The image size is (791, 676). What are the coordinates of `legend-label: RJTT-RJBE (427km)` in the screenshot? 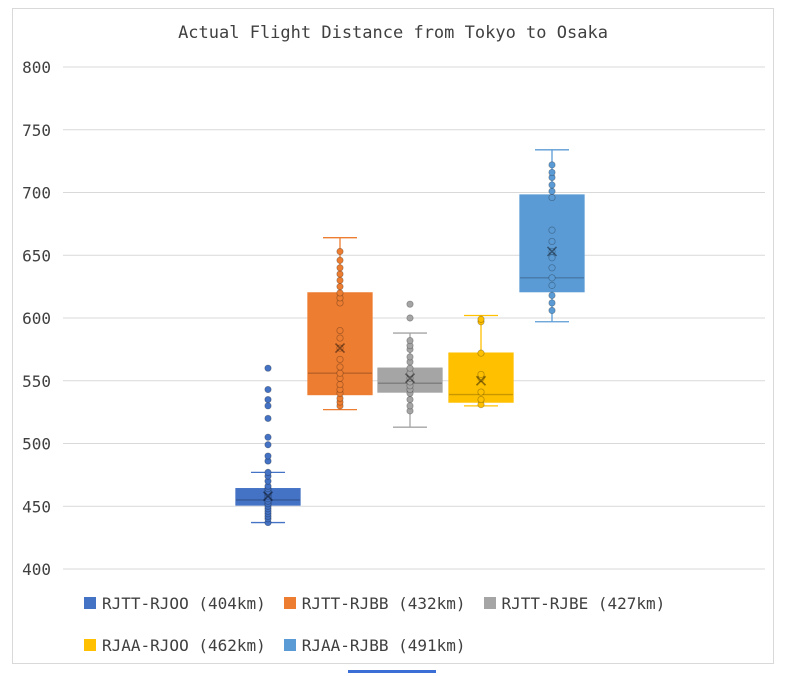 It's located at (583, 603).